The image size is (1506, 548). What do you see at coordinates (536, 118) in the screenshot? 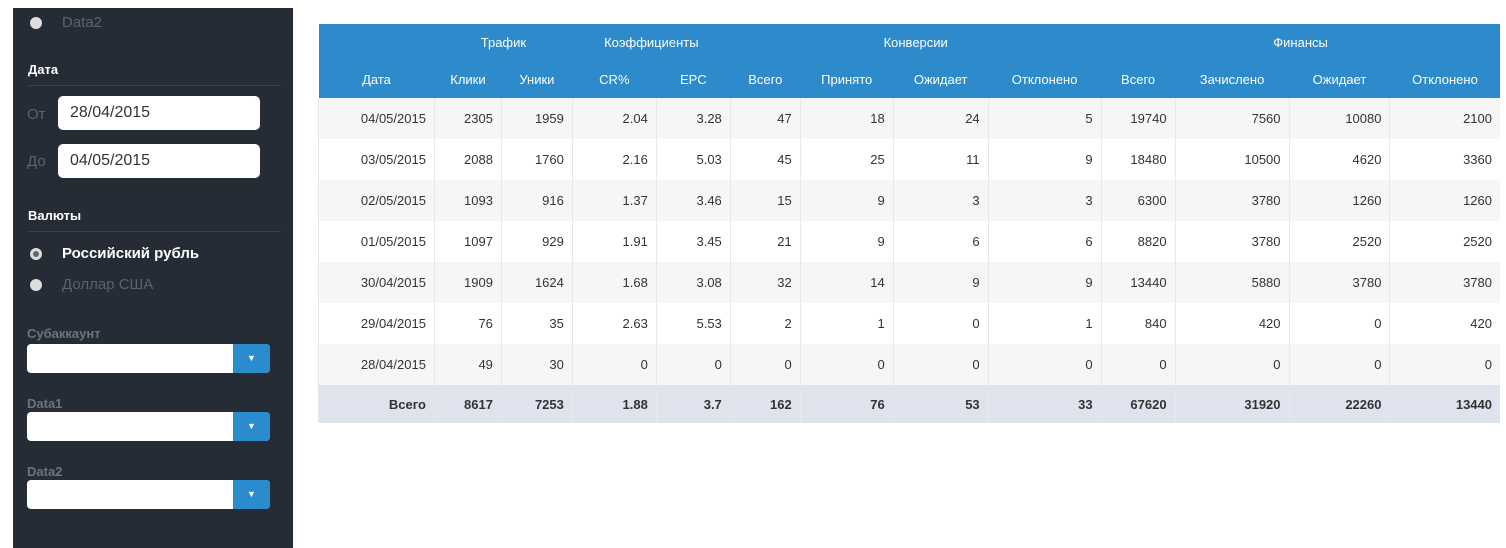
I see `table-cell: 1959` at bounding box center [536, 118].